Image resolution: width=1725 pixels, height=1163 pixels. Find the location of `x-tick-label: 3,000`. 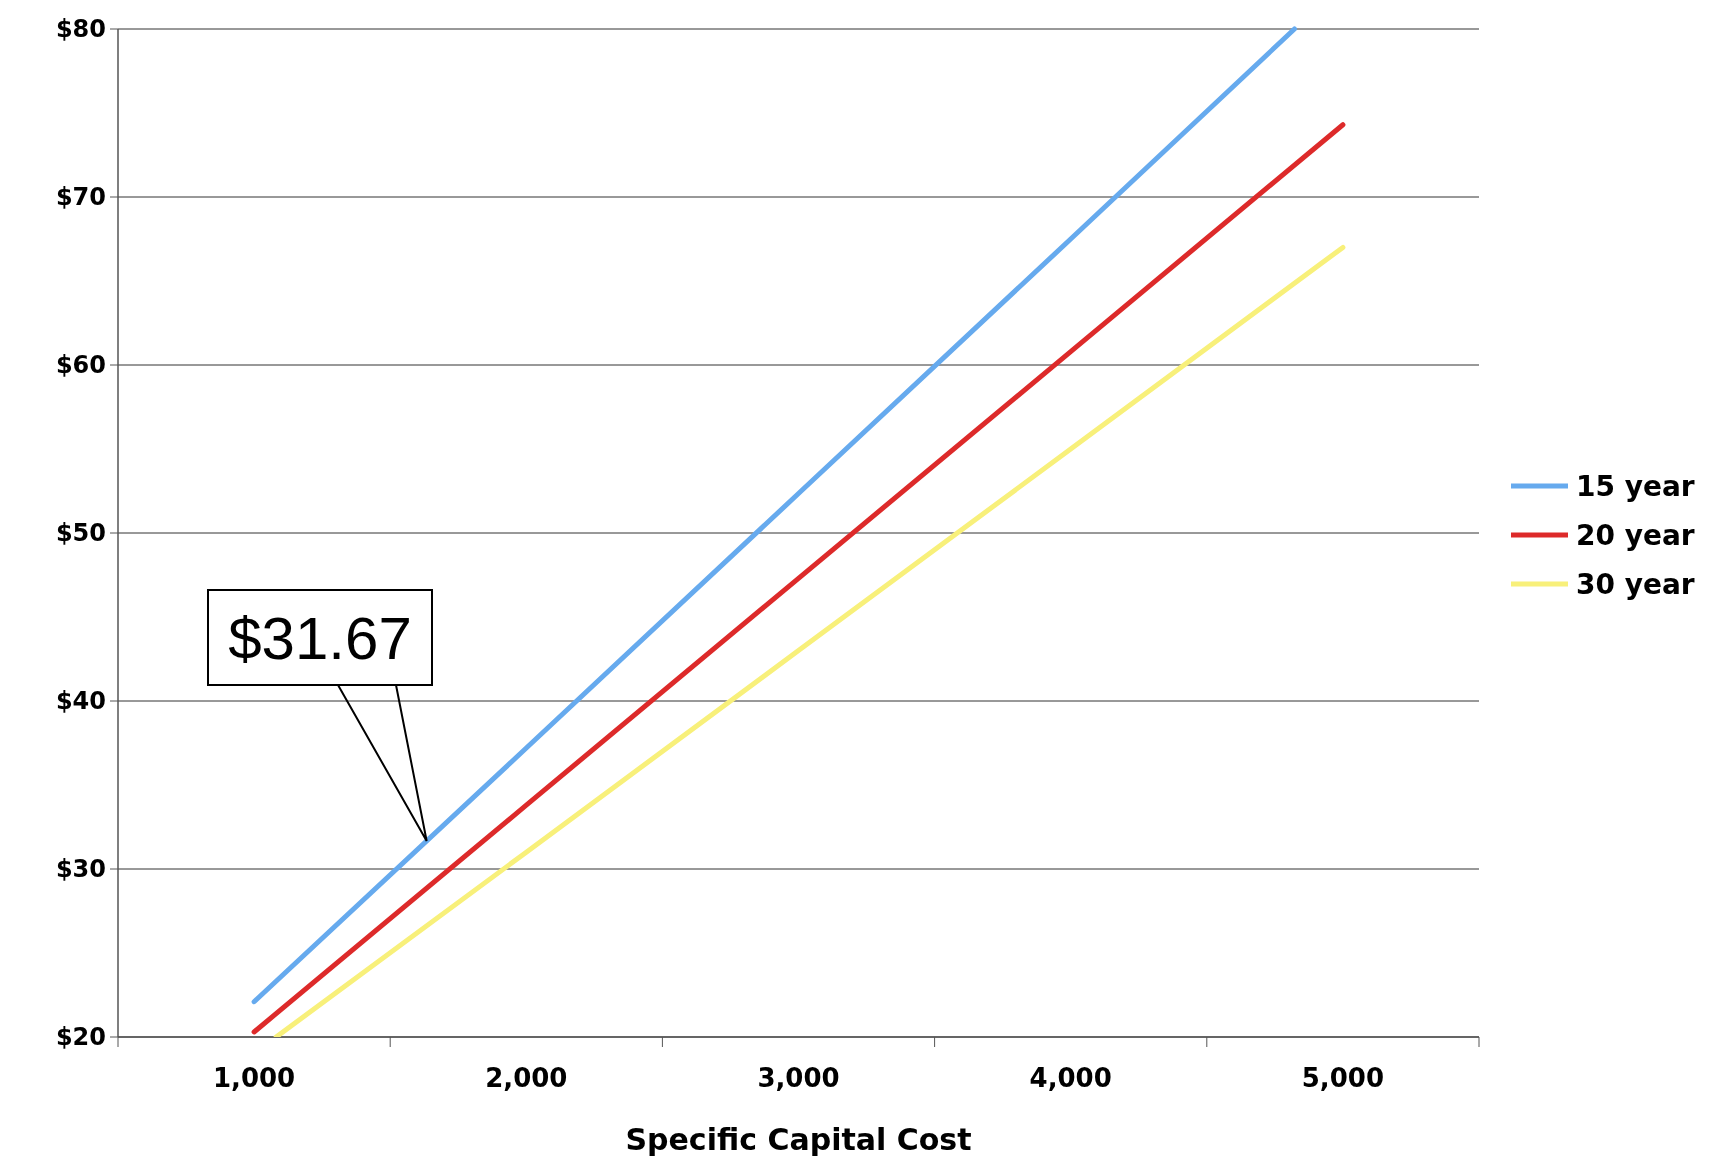

x-tick-label: 3,000 is located at coordinates (798, 1078).